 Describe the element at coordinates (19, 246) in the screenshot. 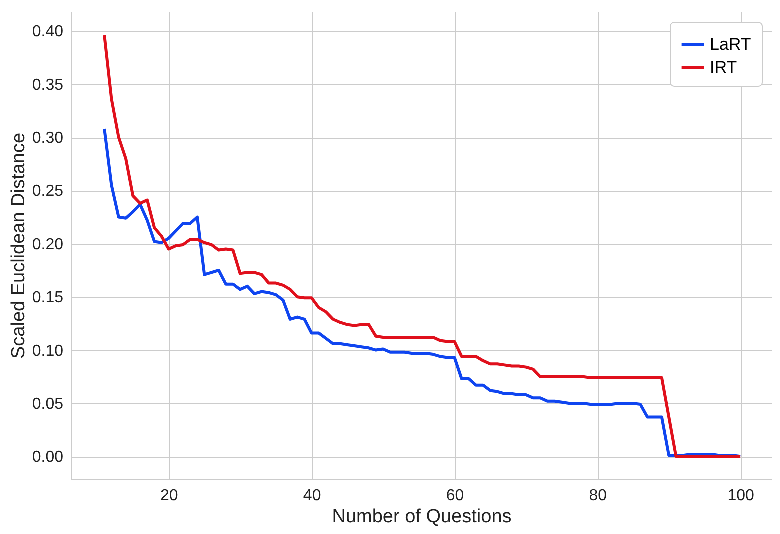

I see `y-axis-title: Scaled Euclidean Distance` at that location.